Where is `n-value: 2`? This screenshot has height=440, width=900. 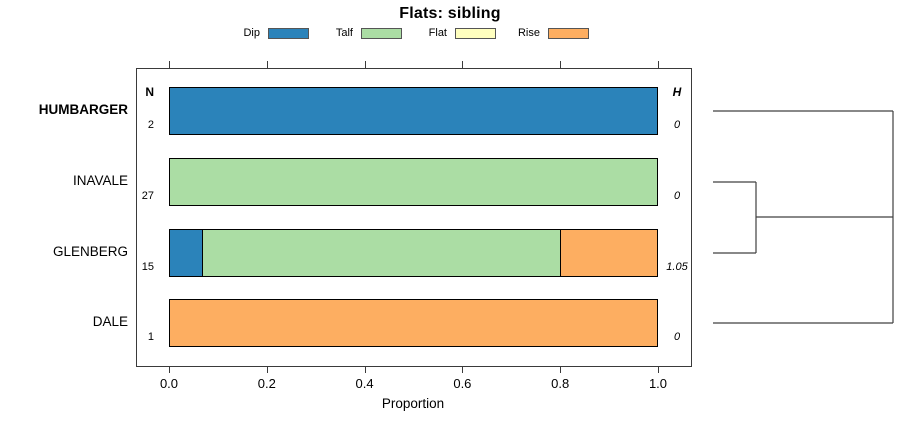 n-value: 2 is located at coordinates (150, 125).